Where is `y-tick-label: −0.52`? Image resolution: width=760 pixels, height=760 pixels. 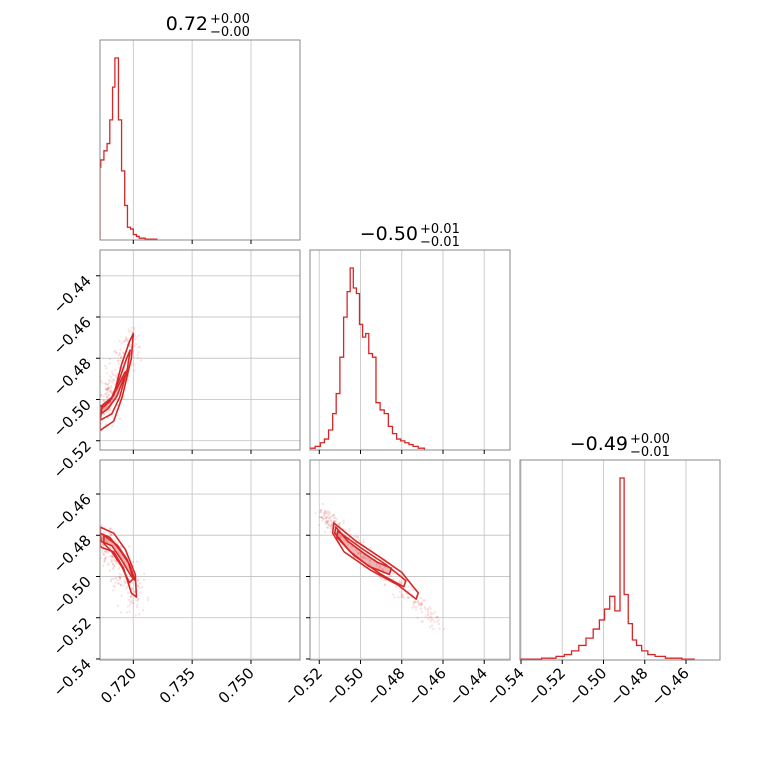
y-tick-label: −0.52 is located at coordinates (72, 459).